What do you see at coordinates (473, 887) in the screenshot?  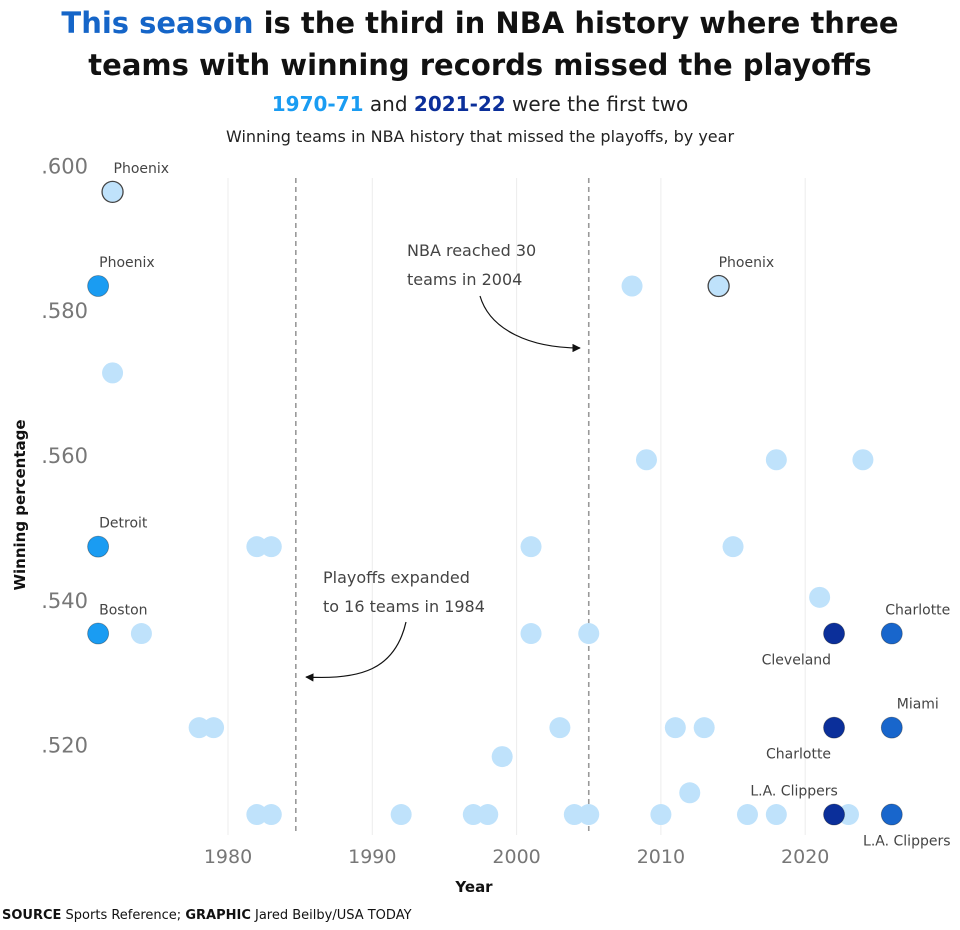 I see `x-axis-label: Year` at bounding box center [473, 887].